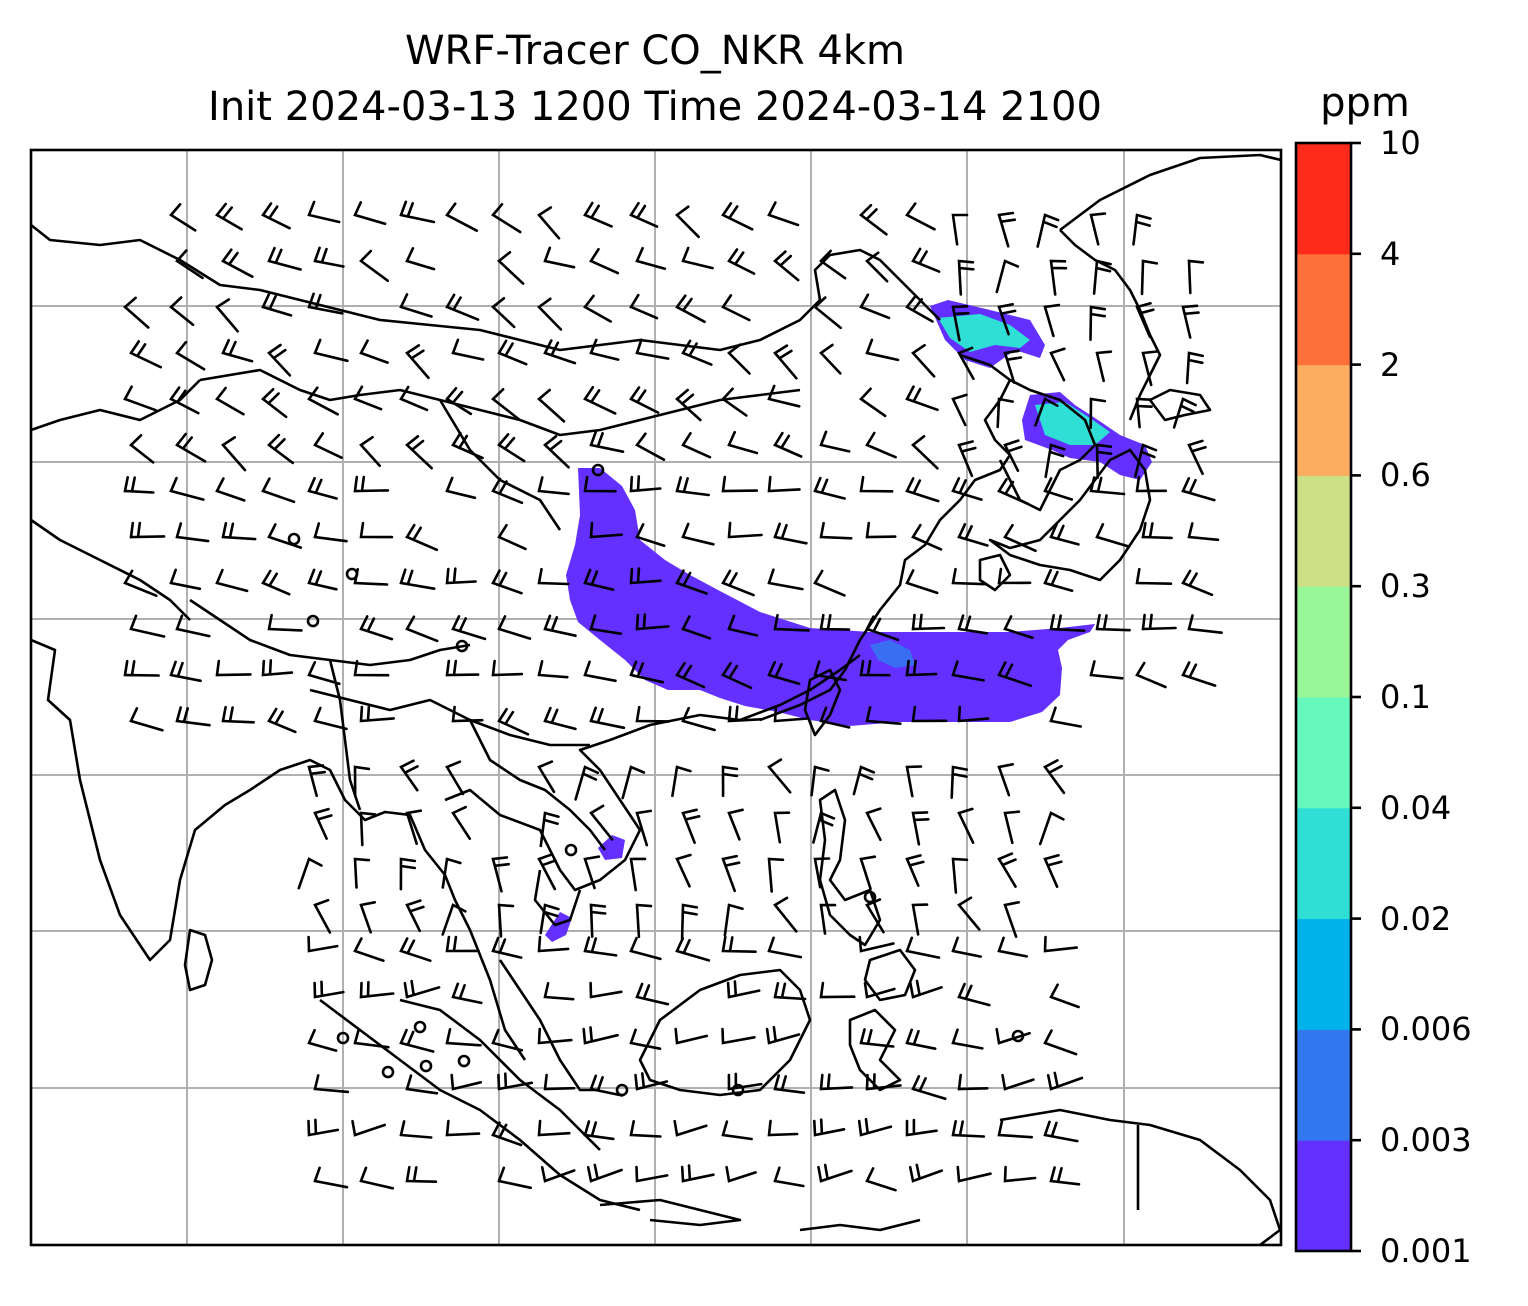  What do you see at coordinates (652, 772) in the screenshot?
I see `coastline-indochina` at bounding box center [652, 772].